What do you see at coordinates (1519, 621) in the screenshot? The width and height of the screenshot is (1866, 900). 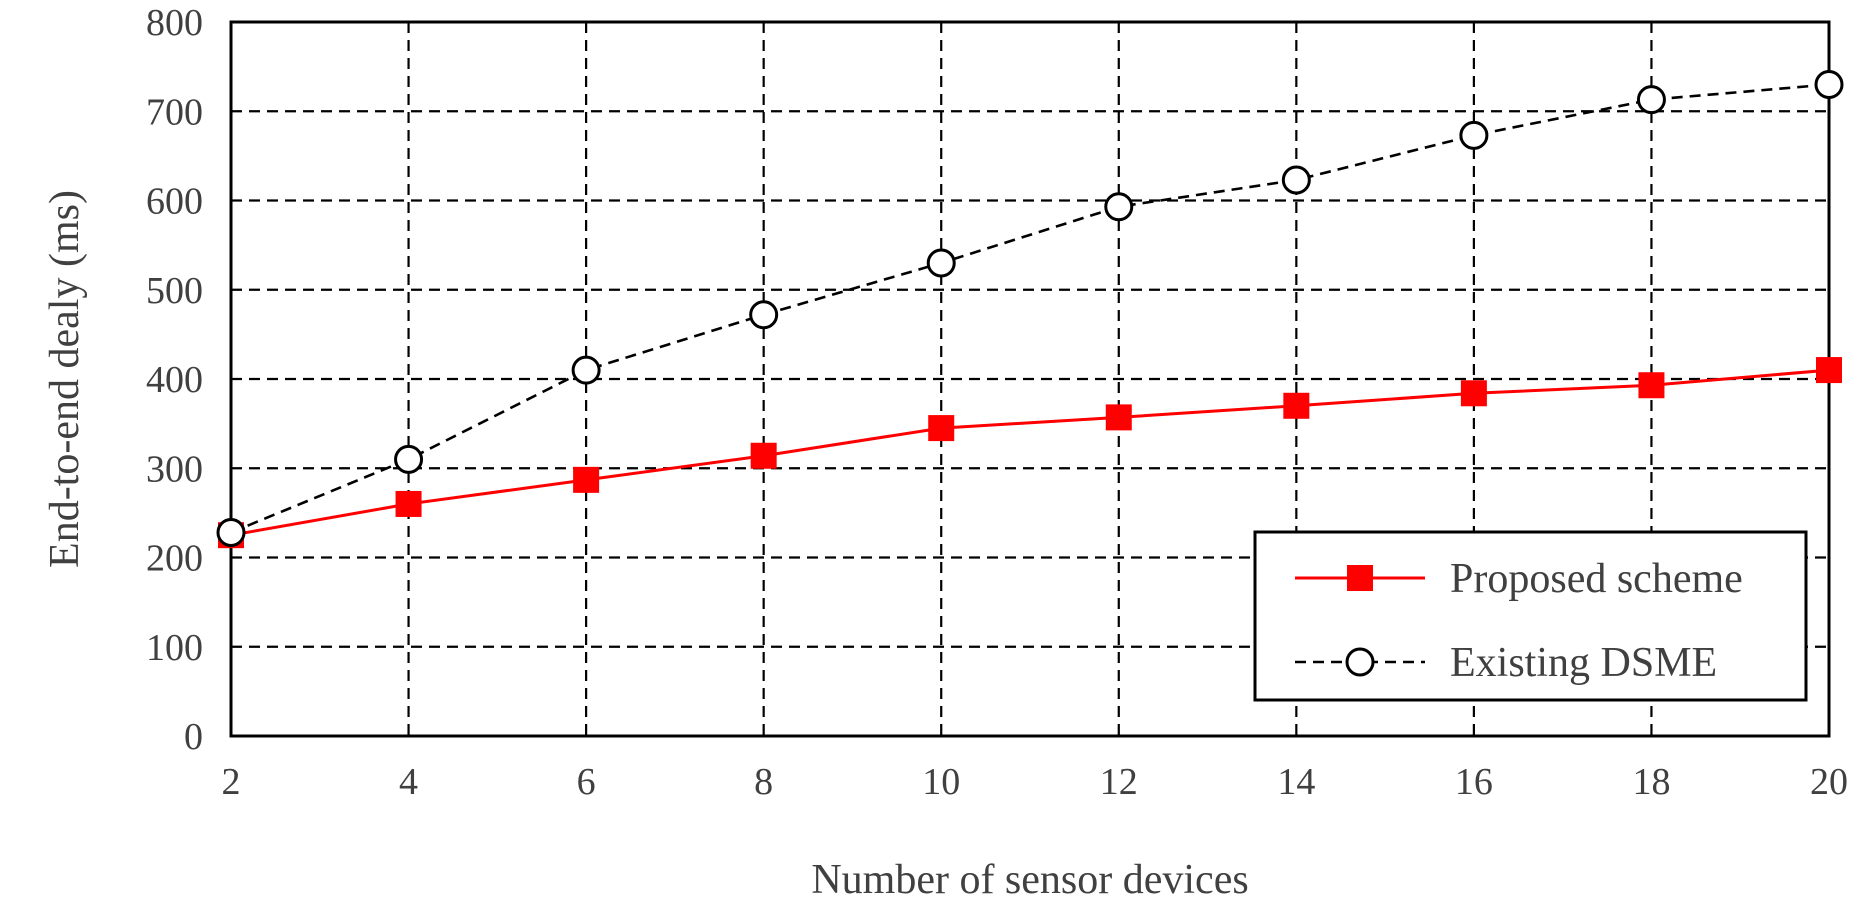 I see `legend-items: Proposed scheme Existing DSME` at bounding box center [1519, 621].